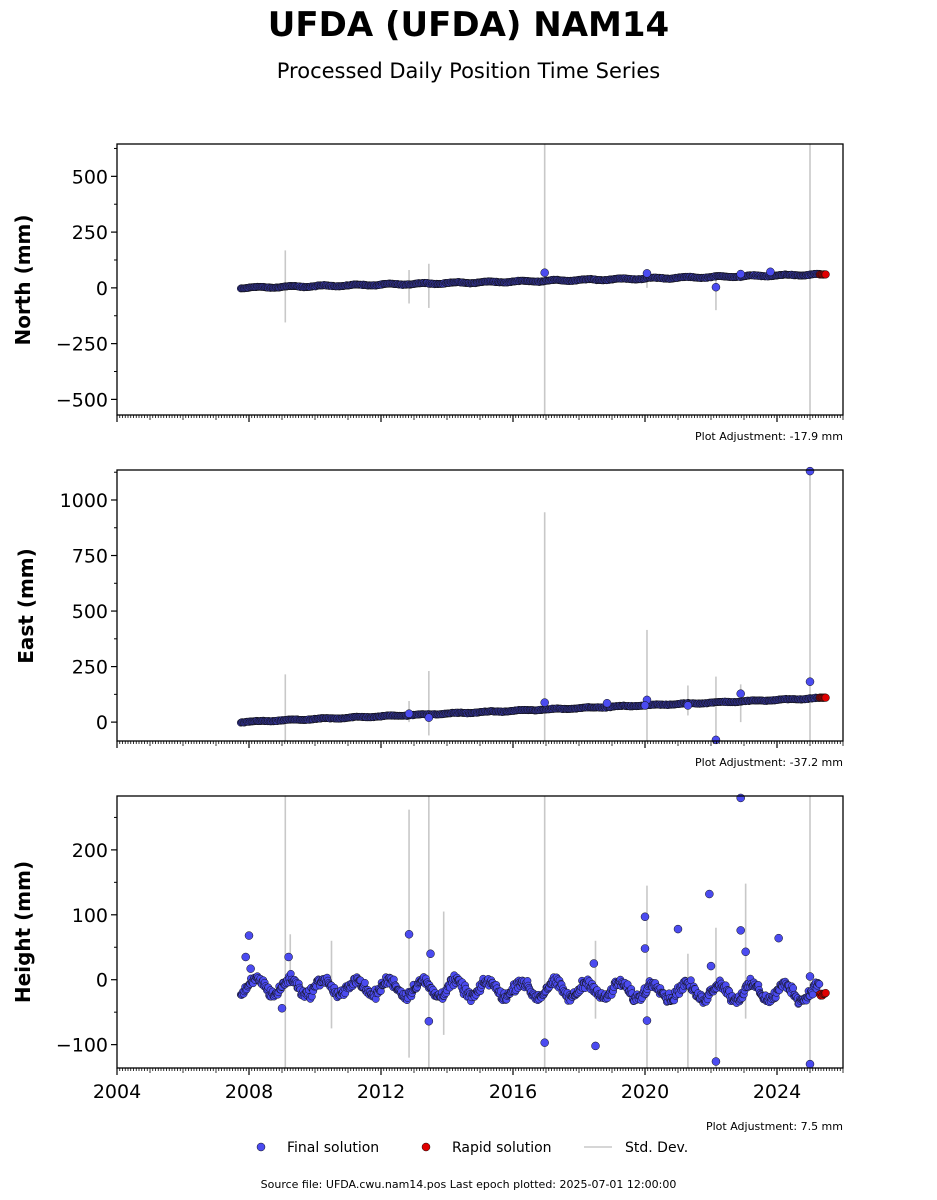 The image size is (937, 1200). What do you see at coordinates (774, 1126) in the screenshot?
I see `height-adjustment-label: Plot Adjustment: 7.5 mm` at bounding box center [774, 1126].